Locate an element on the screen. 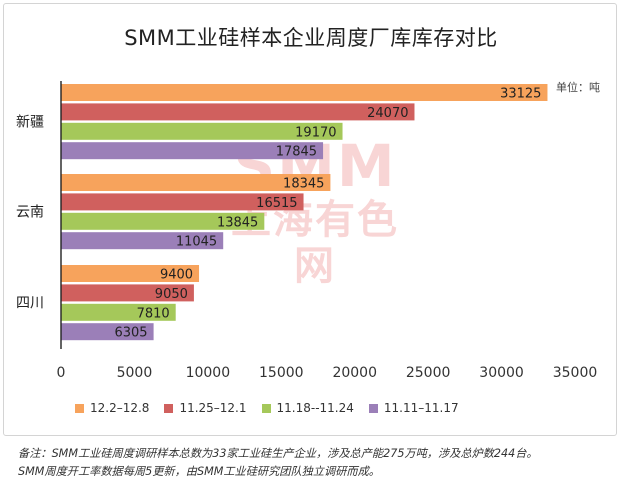 Image resolution: width=622 pixels, height=492 pixels. legend-label: 12.2–12.8 is located at coordinates (120, 408).